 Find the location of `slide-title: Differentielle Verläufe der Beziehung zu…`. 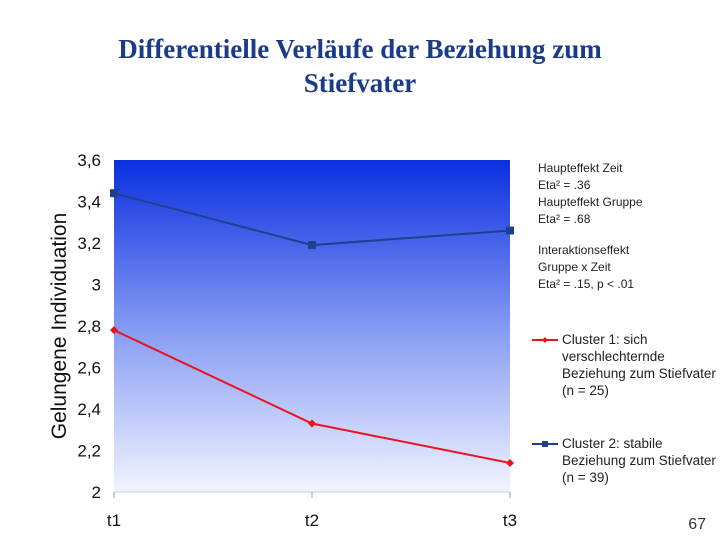

slide-title: Differentielle Verläufe der Beziehung zu… is located at coordinates (360, 66).